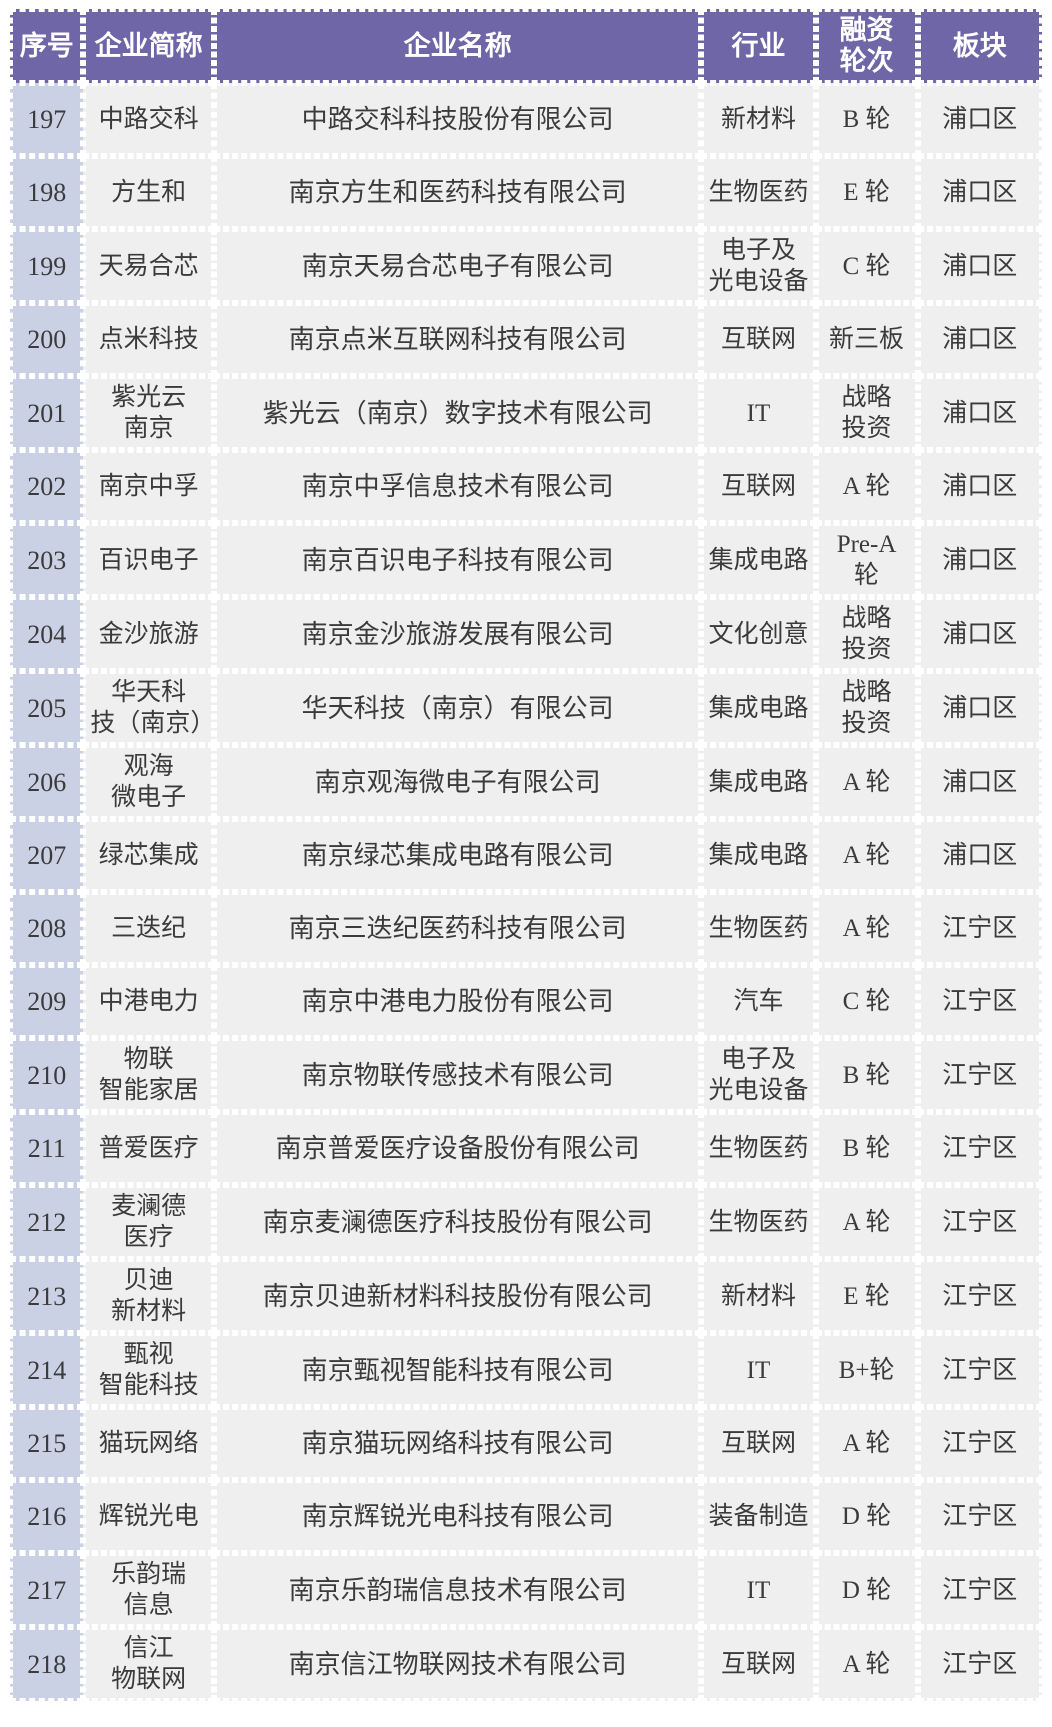 Image resolution: width=1052 pixels, height=1727 pixels. Describe the element at coordinates (457, 634) in the screenshot. I see `full_name-cell: 南京金沙旅游发展有限公司` at that location.